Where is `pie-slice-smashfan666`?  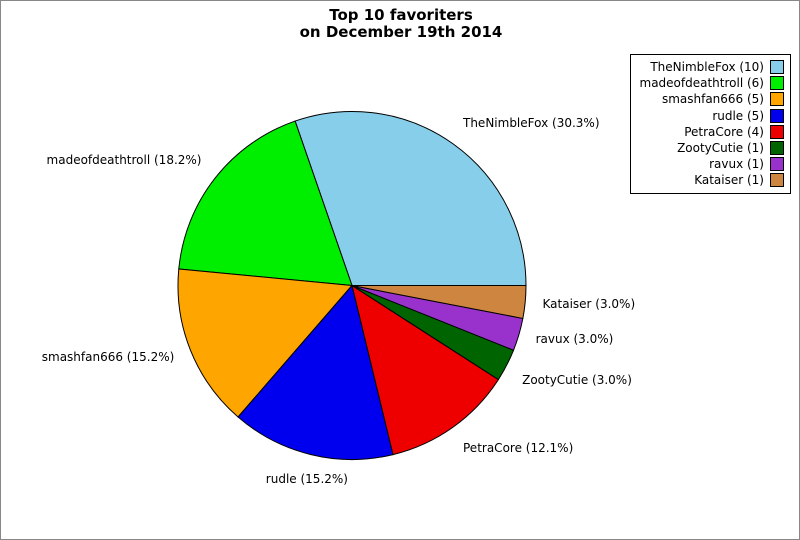 pie-slice-smashfan666 is located at coordinates (265, 343).